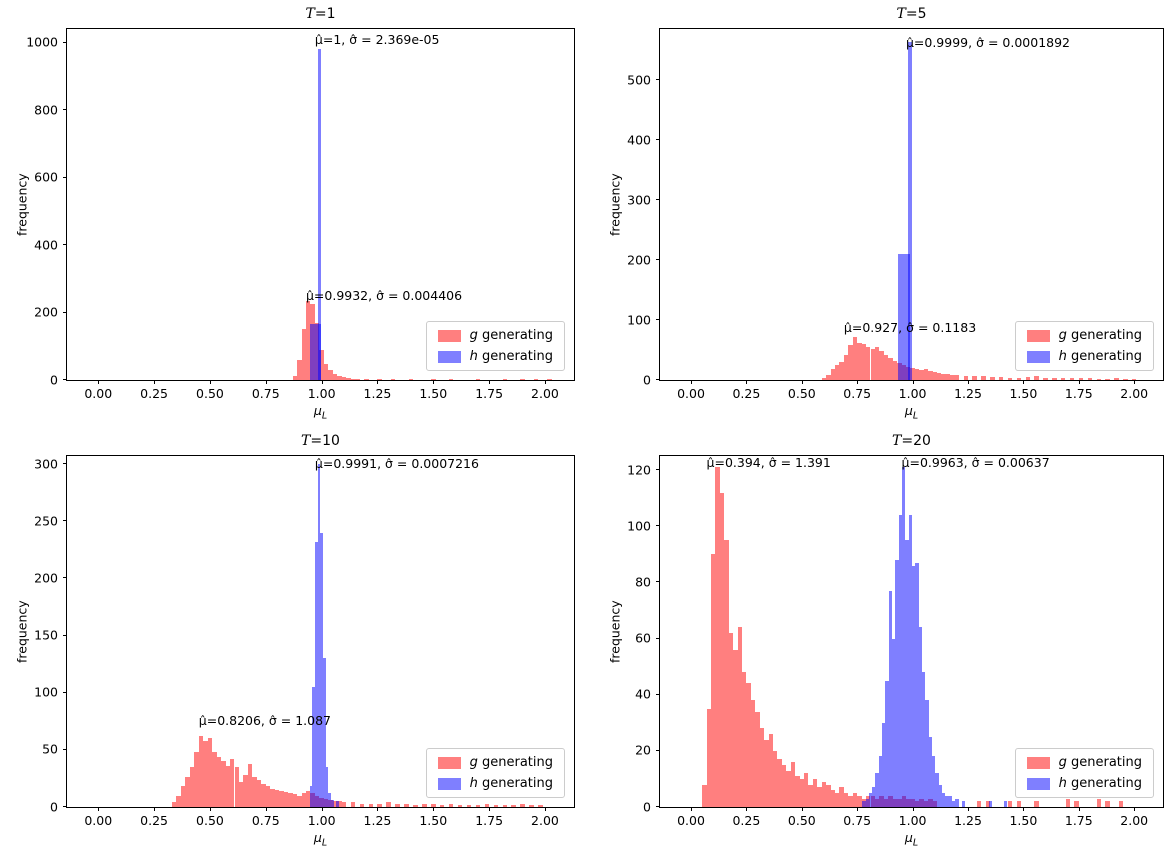 The height and width of the screenshot is (855, 1169). I want to click on x-tick-label: 0.75, so click(857, 393).